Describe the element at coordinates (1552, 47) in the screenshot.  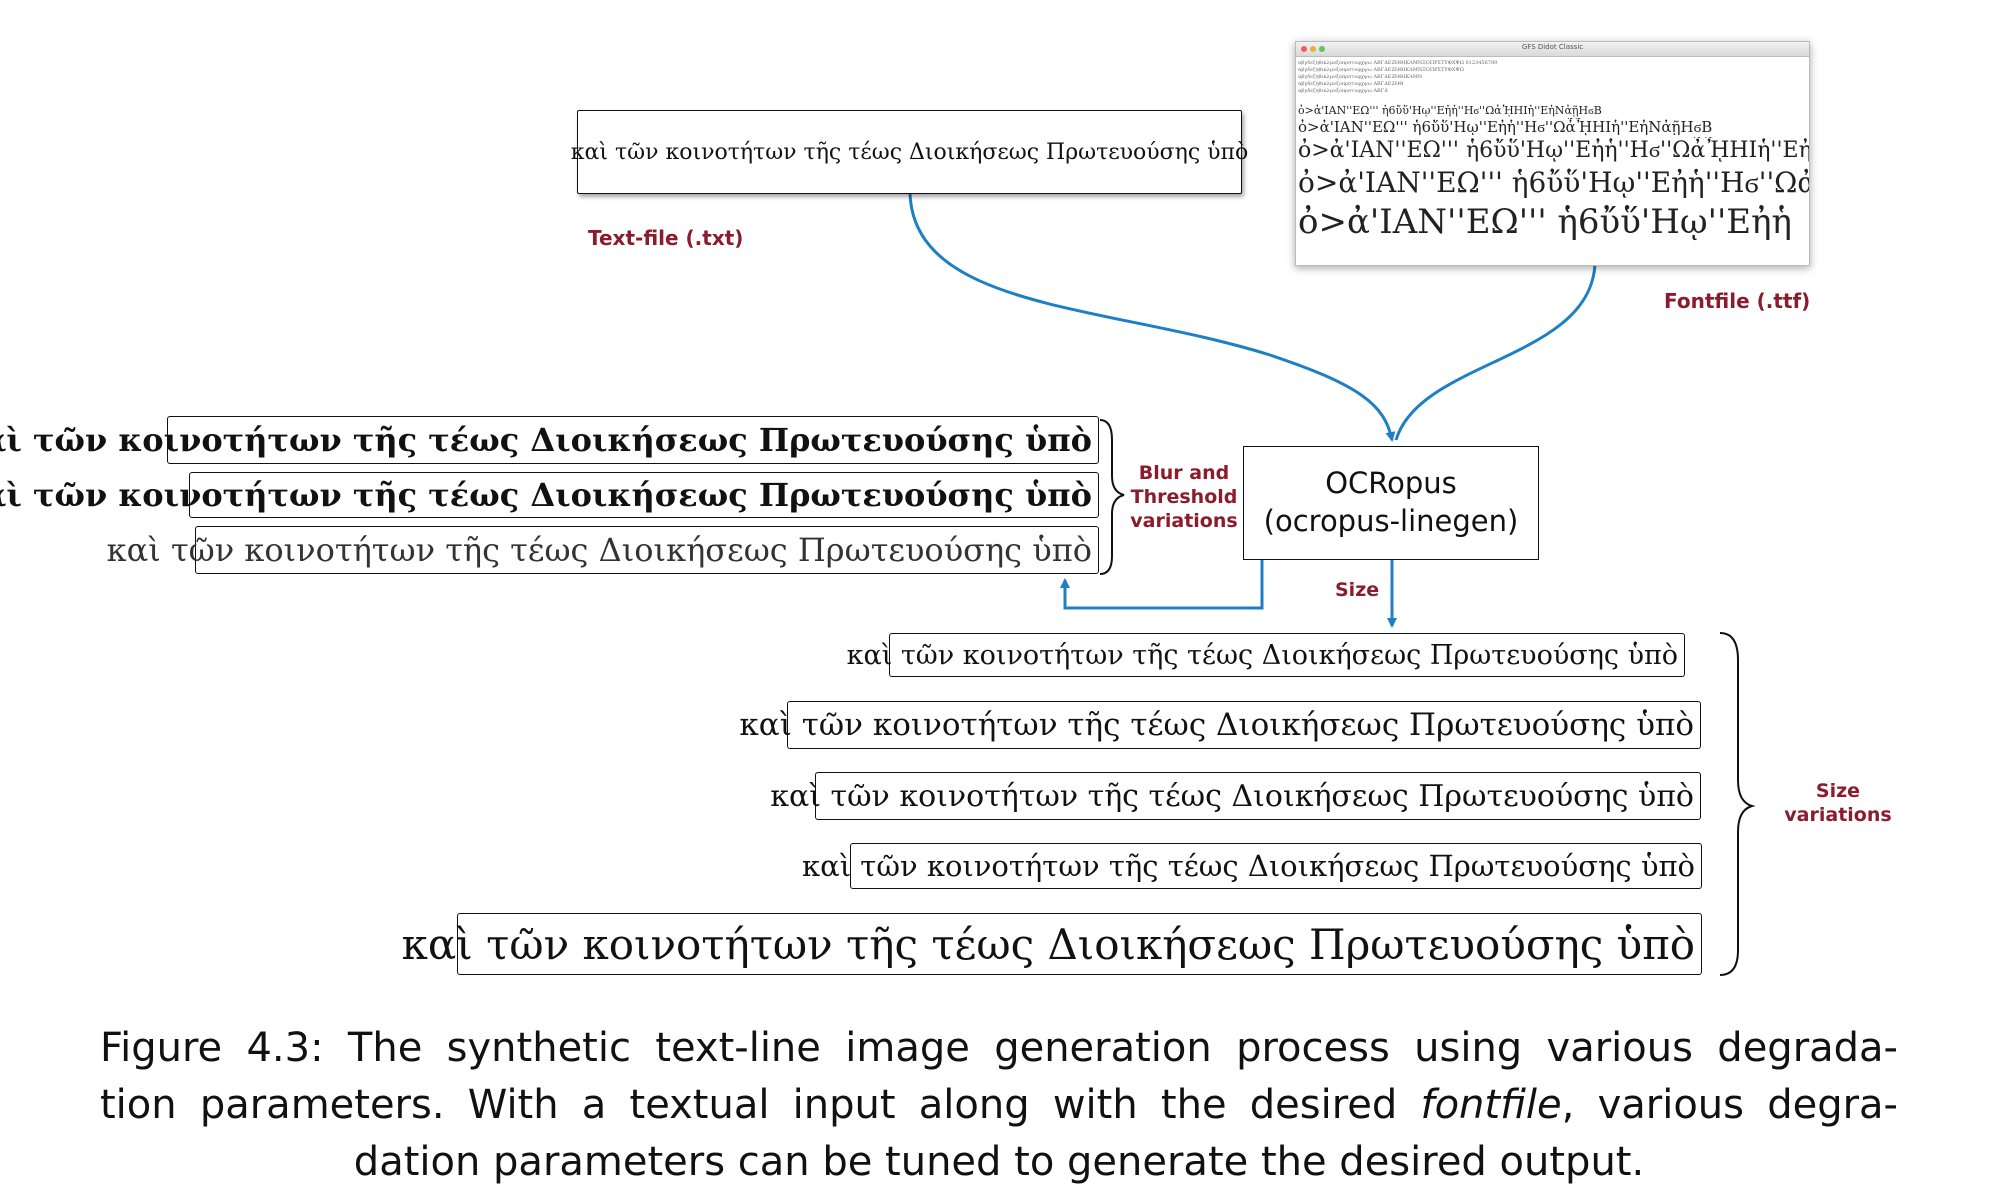
I see `fontfile-window-title: GFS Didot Classic` at that location.